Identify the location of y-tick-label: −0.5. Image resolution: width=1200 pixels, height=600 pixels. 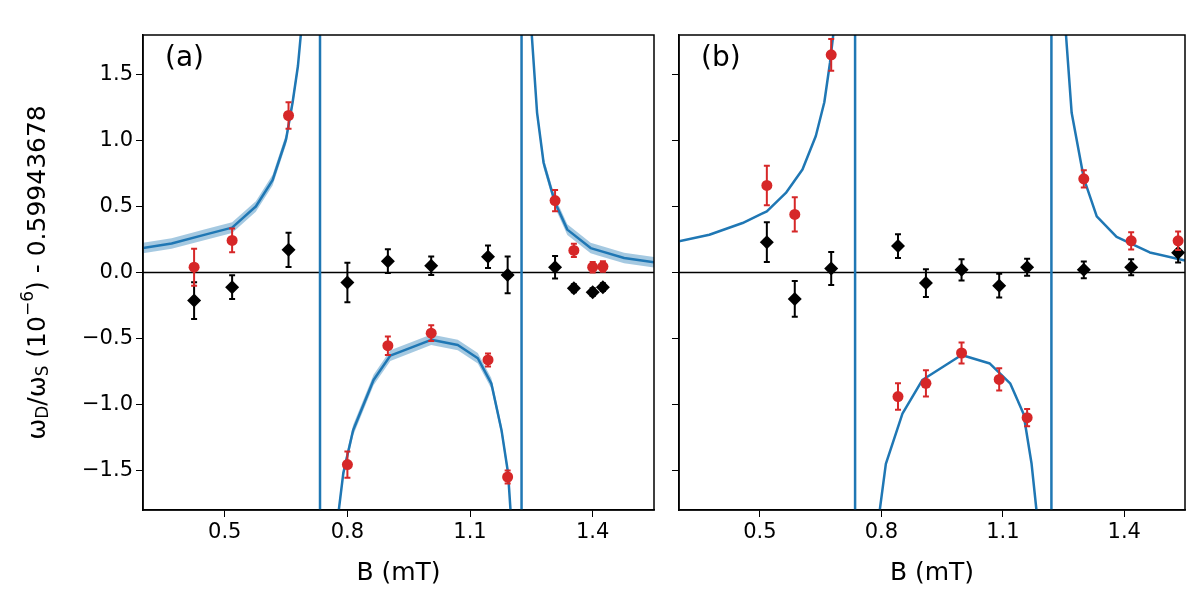
(107, 336).